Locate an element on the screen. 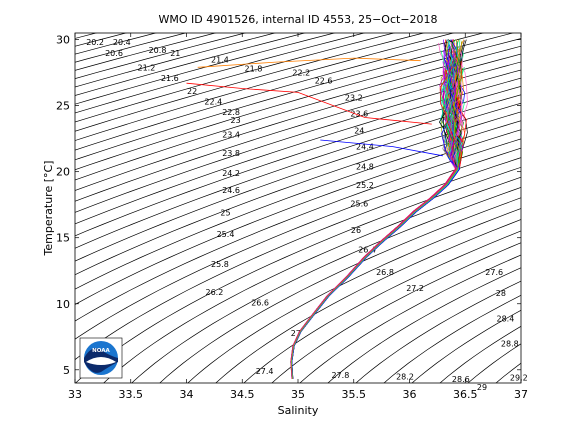 This screenshot has width=576, height=436. contour-label: 25.8 is located at coordinates (220, 264).